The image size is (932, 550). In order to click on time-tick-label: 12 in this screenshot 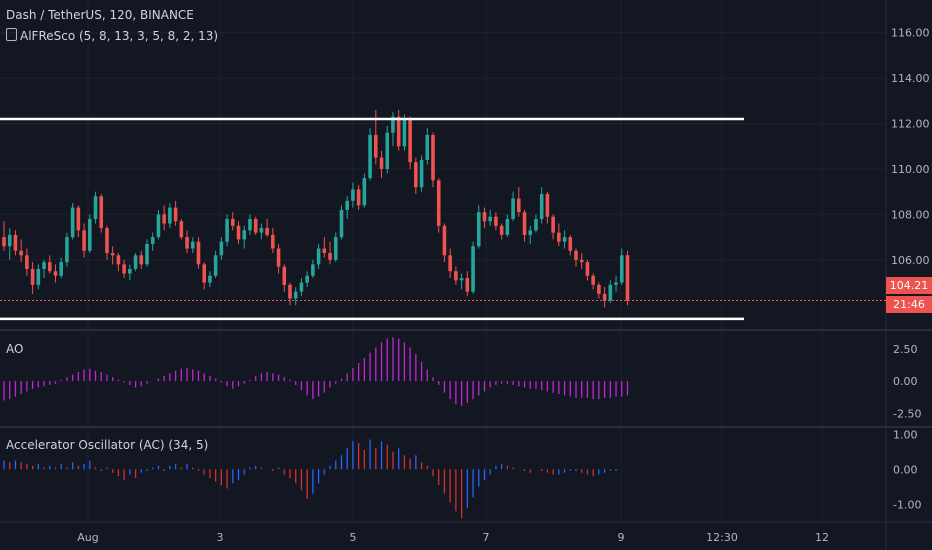, I will do `click(822, 537)`.